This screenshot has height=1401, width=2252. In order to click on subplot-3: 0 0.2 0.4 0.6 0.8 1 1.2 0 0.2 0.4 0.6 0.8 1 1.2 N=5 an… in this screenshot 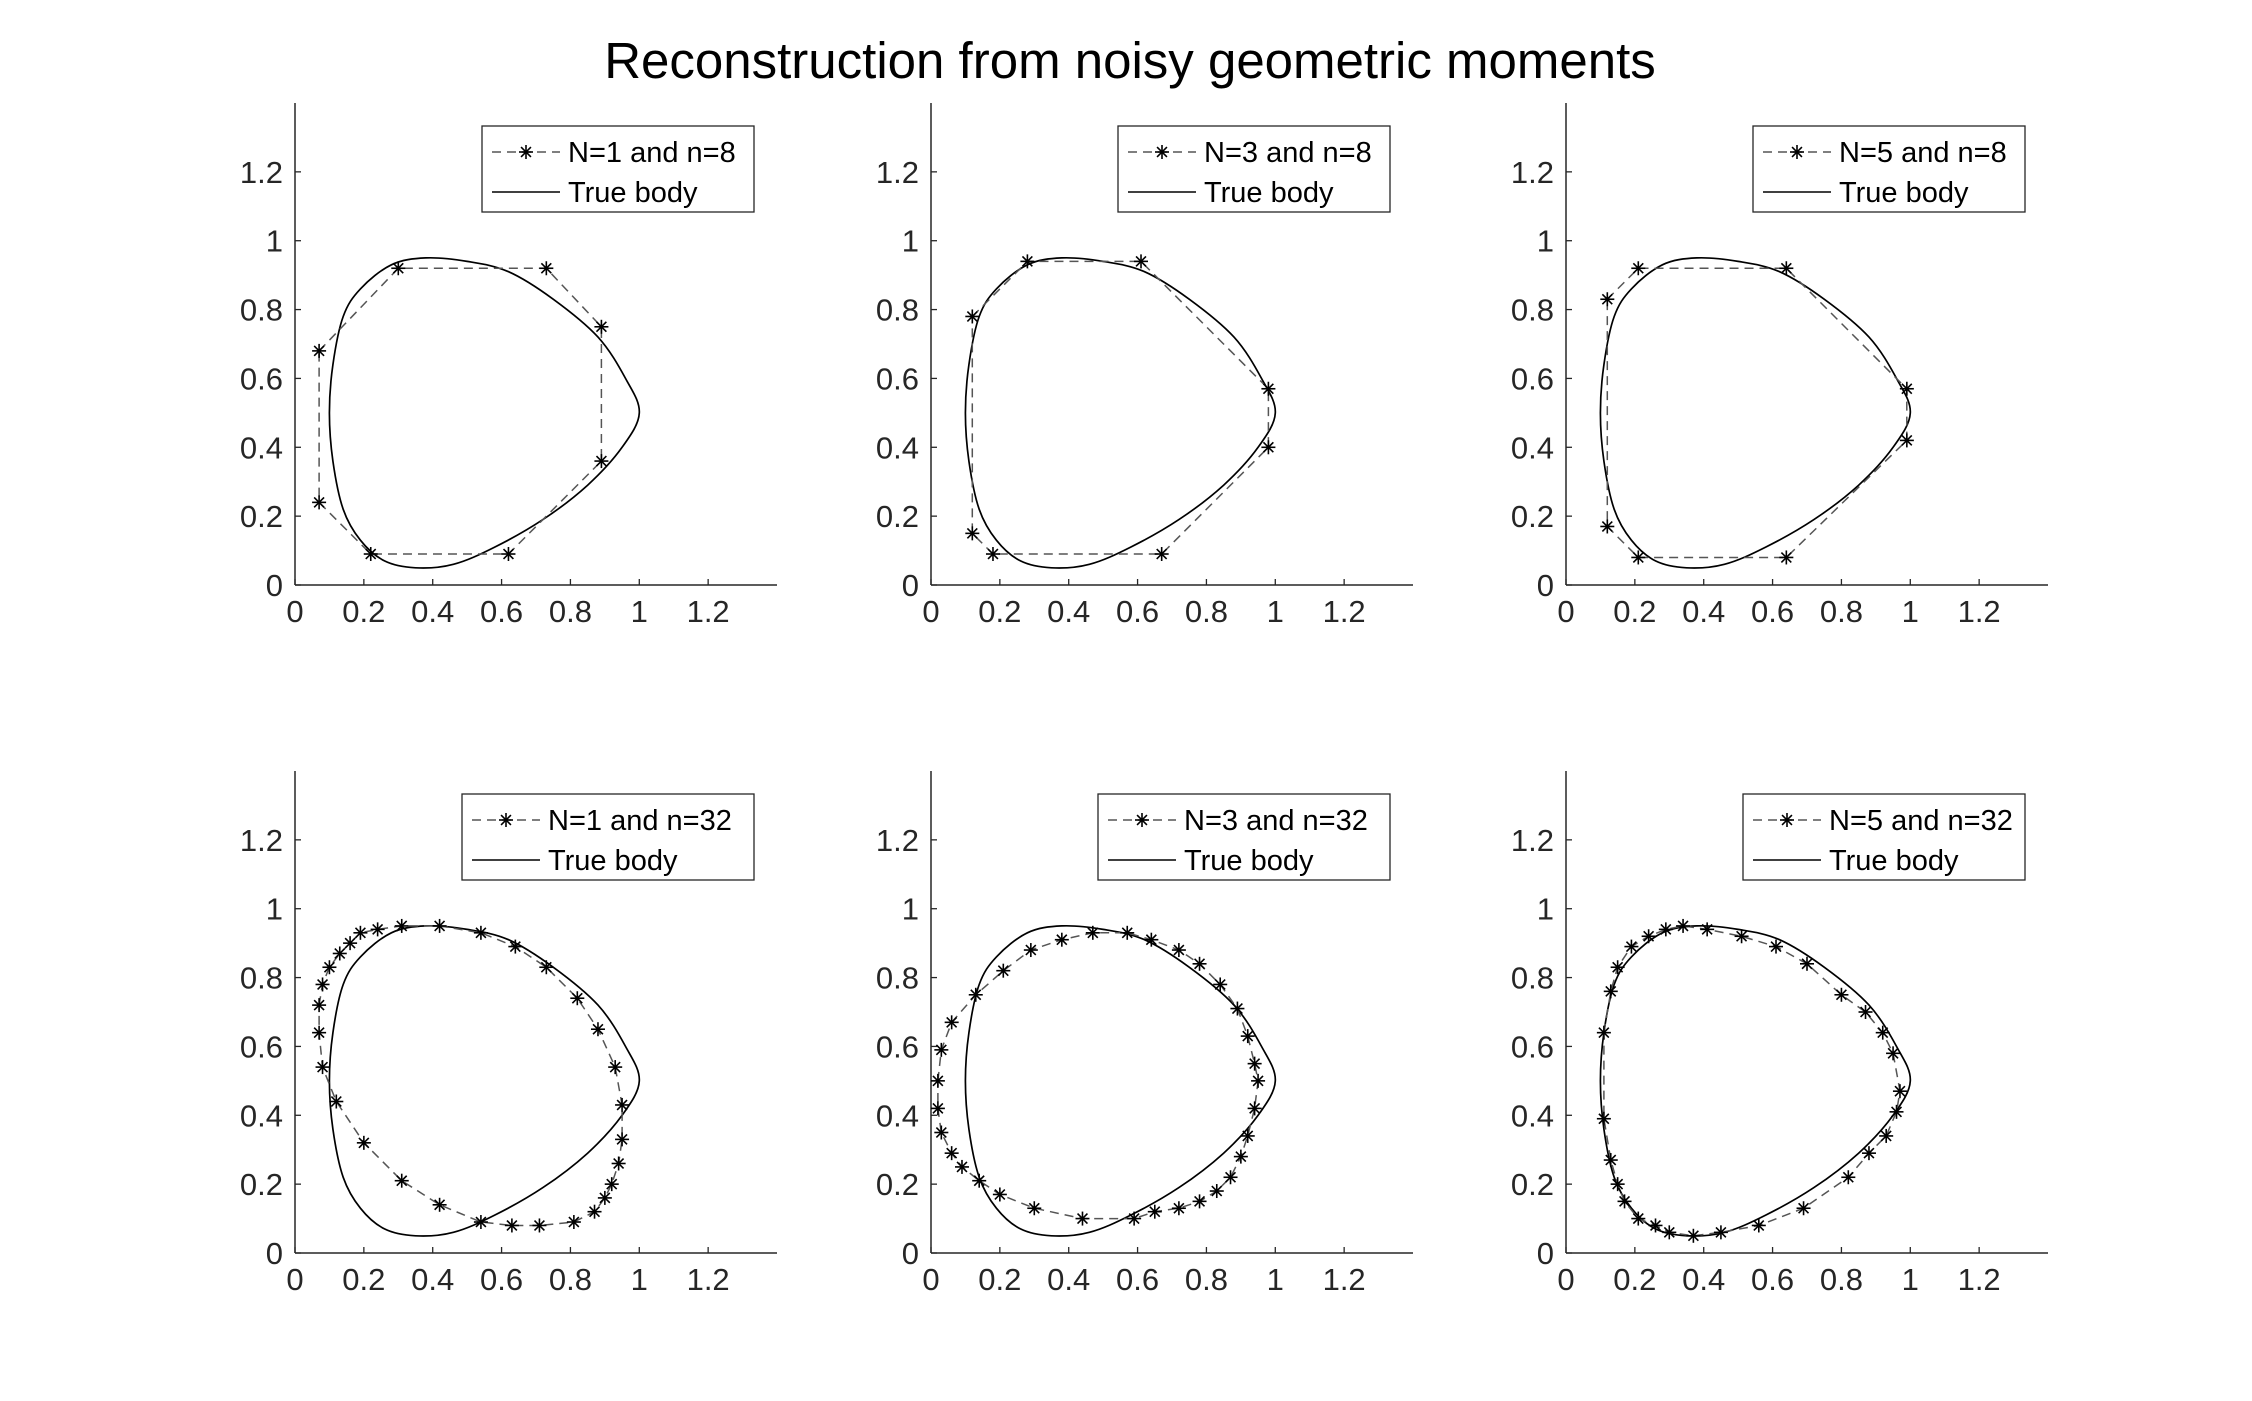, I will do `click(1779, 366)`.